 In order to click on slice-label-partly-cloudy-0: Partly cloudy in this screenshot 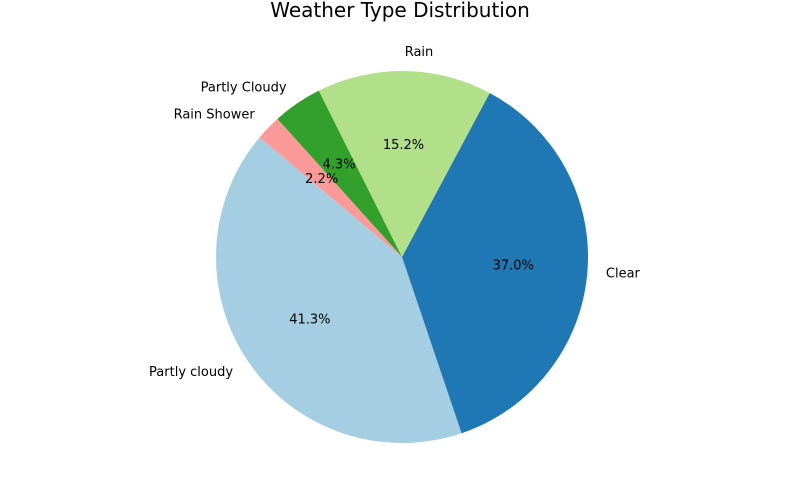, I will do `click(191, 372)`.